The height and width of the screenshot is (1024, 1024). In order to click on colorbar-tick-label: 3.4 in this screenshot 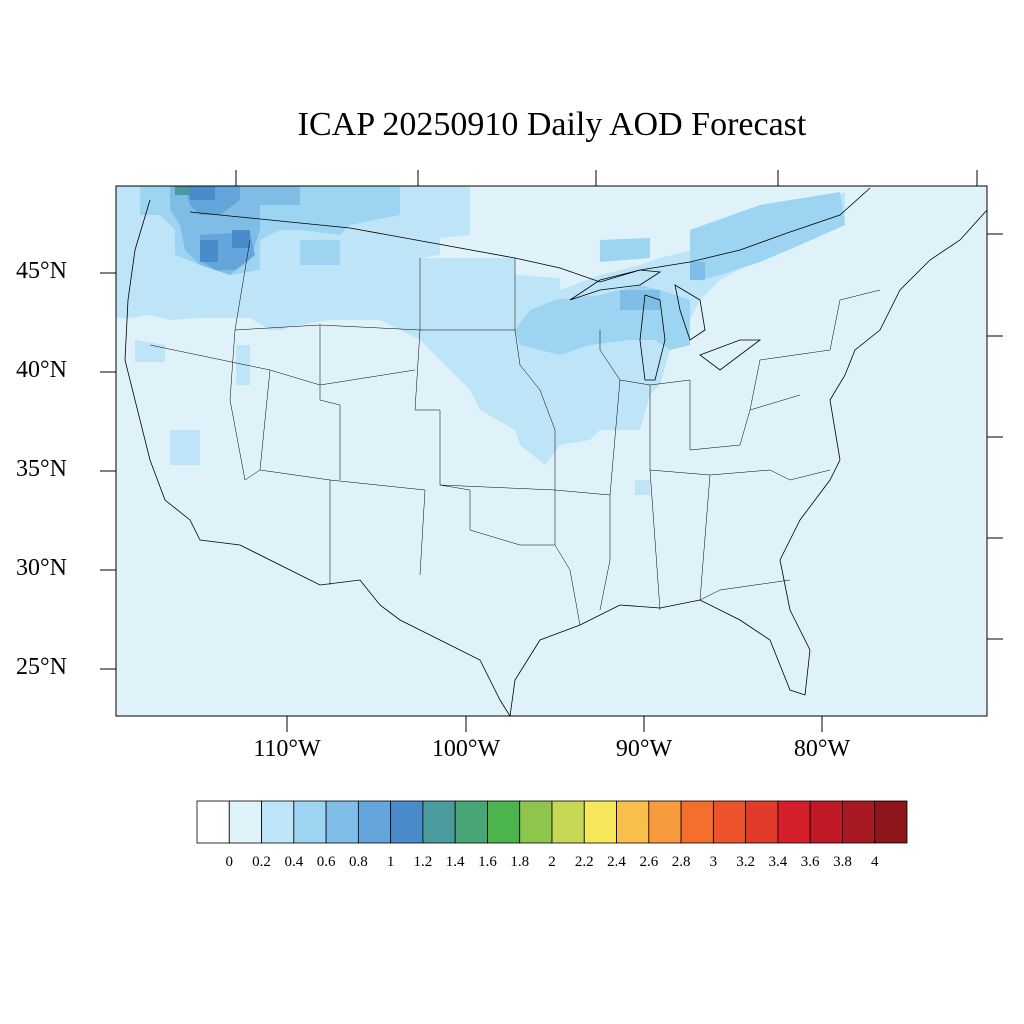, I will do `click(778, 862)`.